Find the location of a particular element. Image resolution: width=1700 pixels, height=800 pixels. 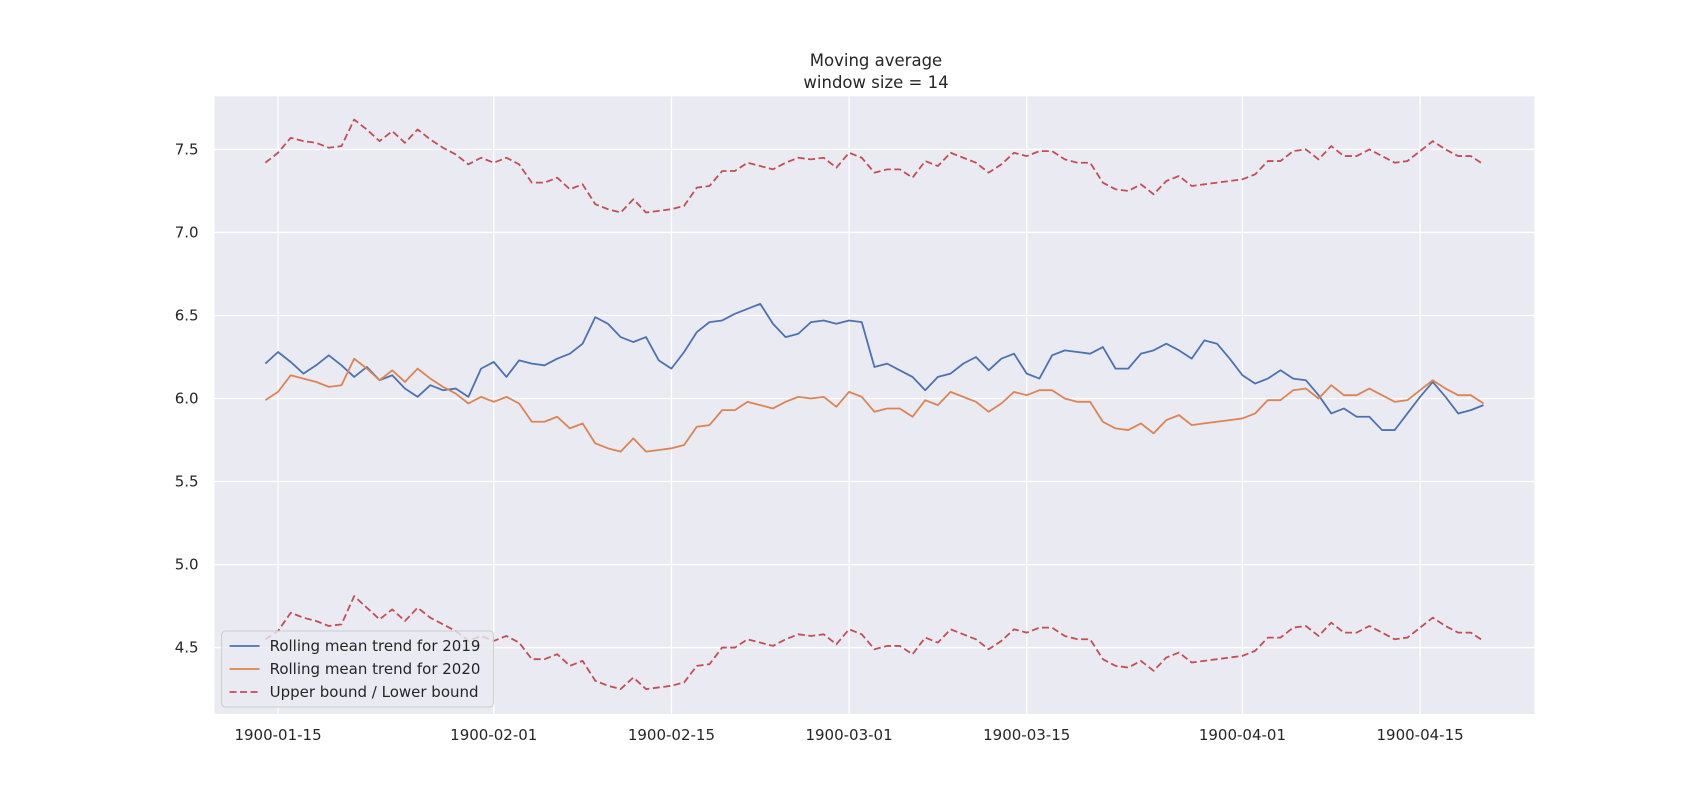

y-tick-label: 5.5 is located at coordinates (187, 482).